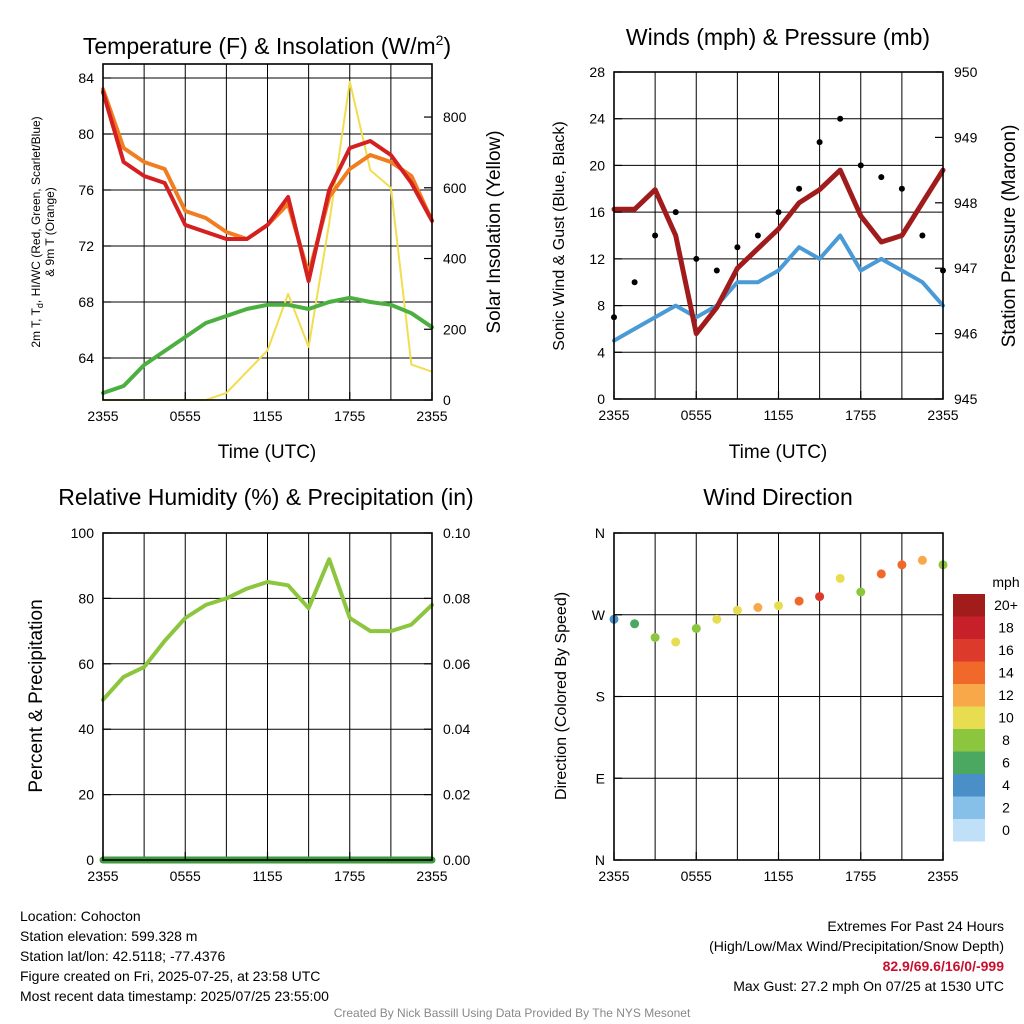  Describe the element at coordinates (109, 936) in the screenshot. I see `station-elevation: Station elevation: 599.328 m` at that location.